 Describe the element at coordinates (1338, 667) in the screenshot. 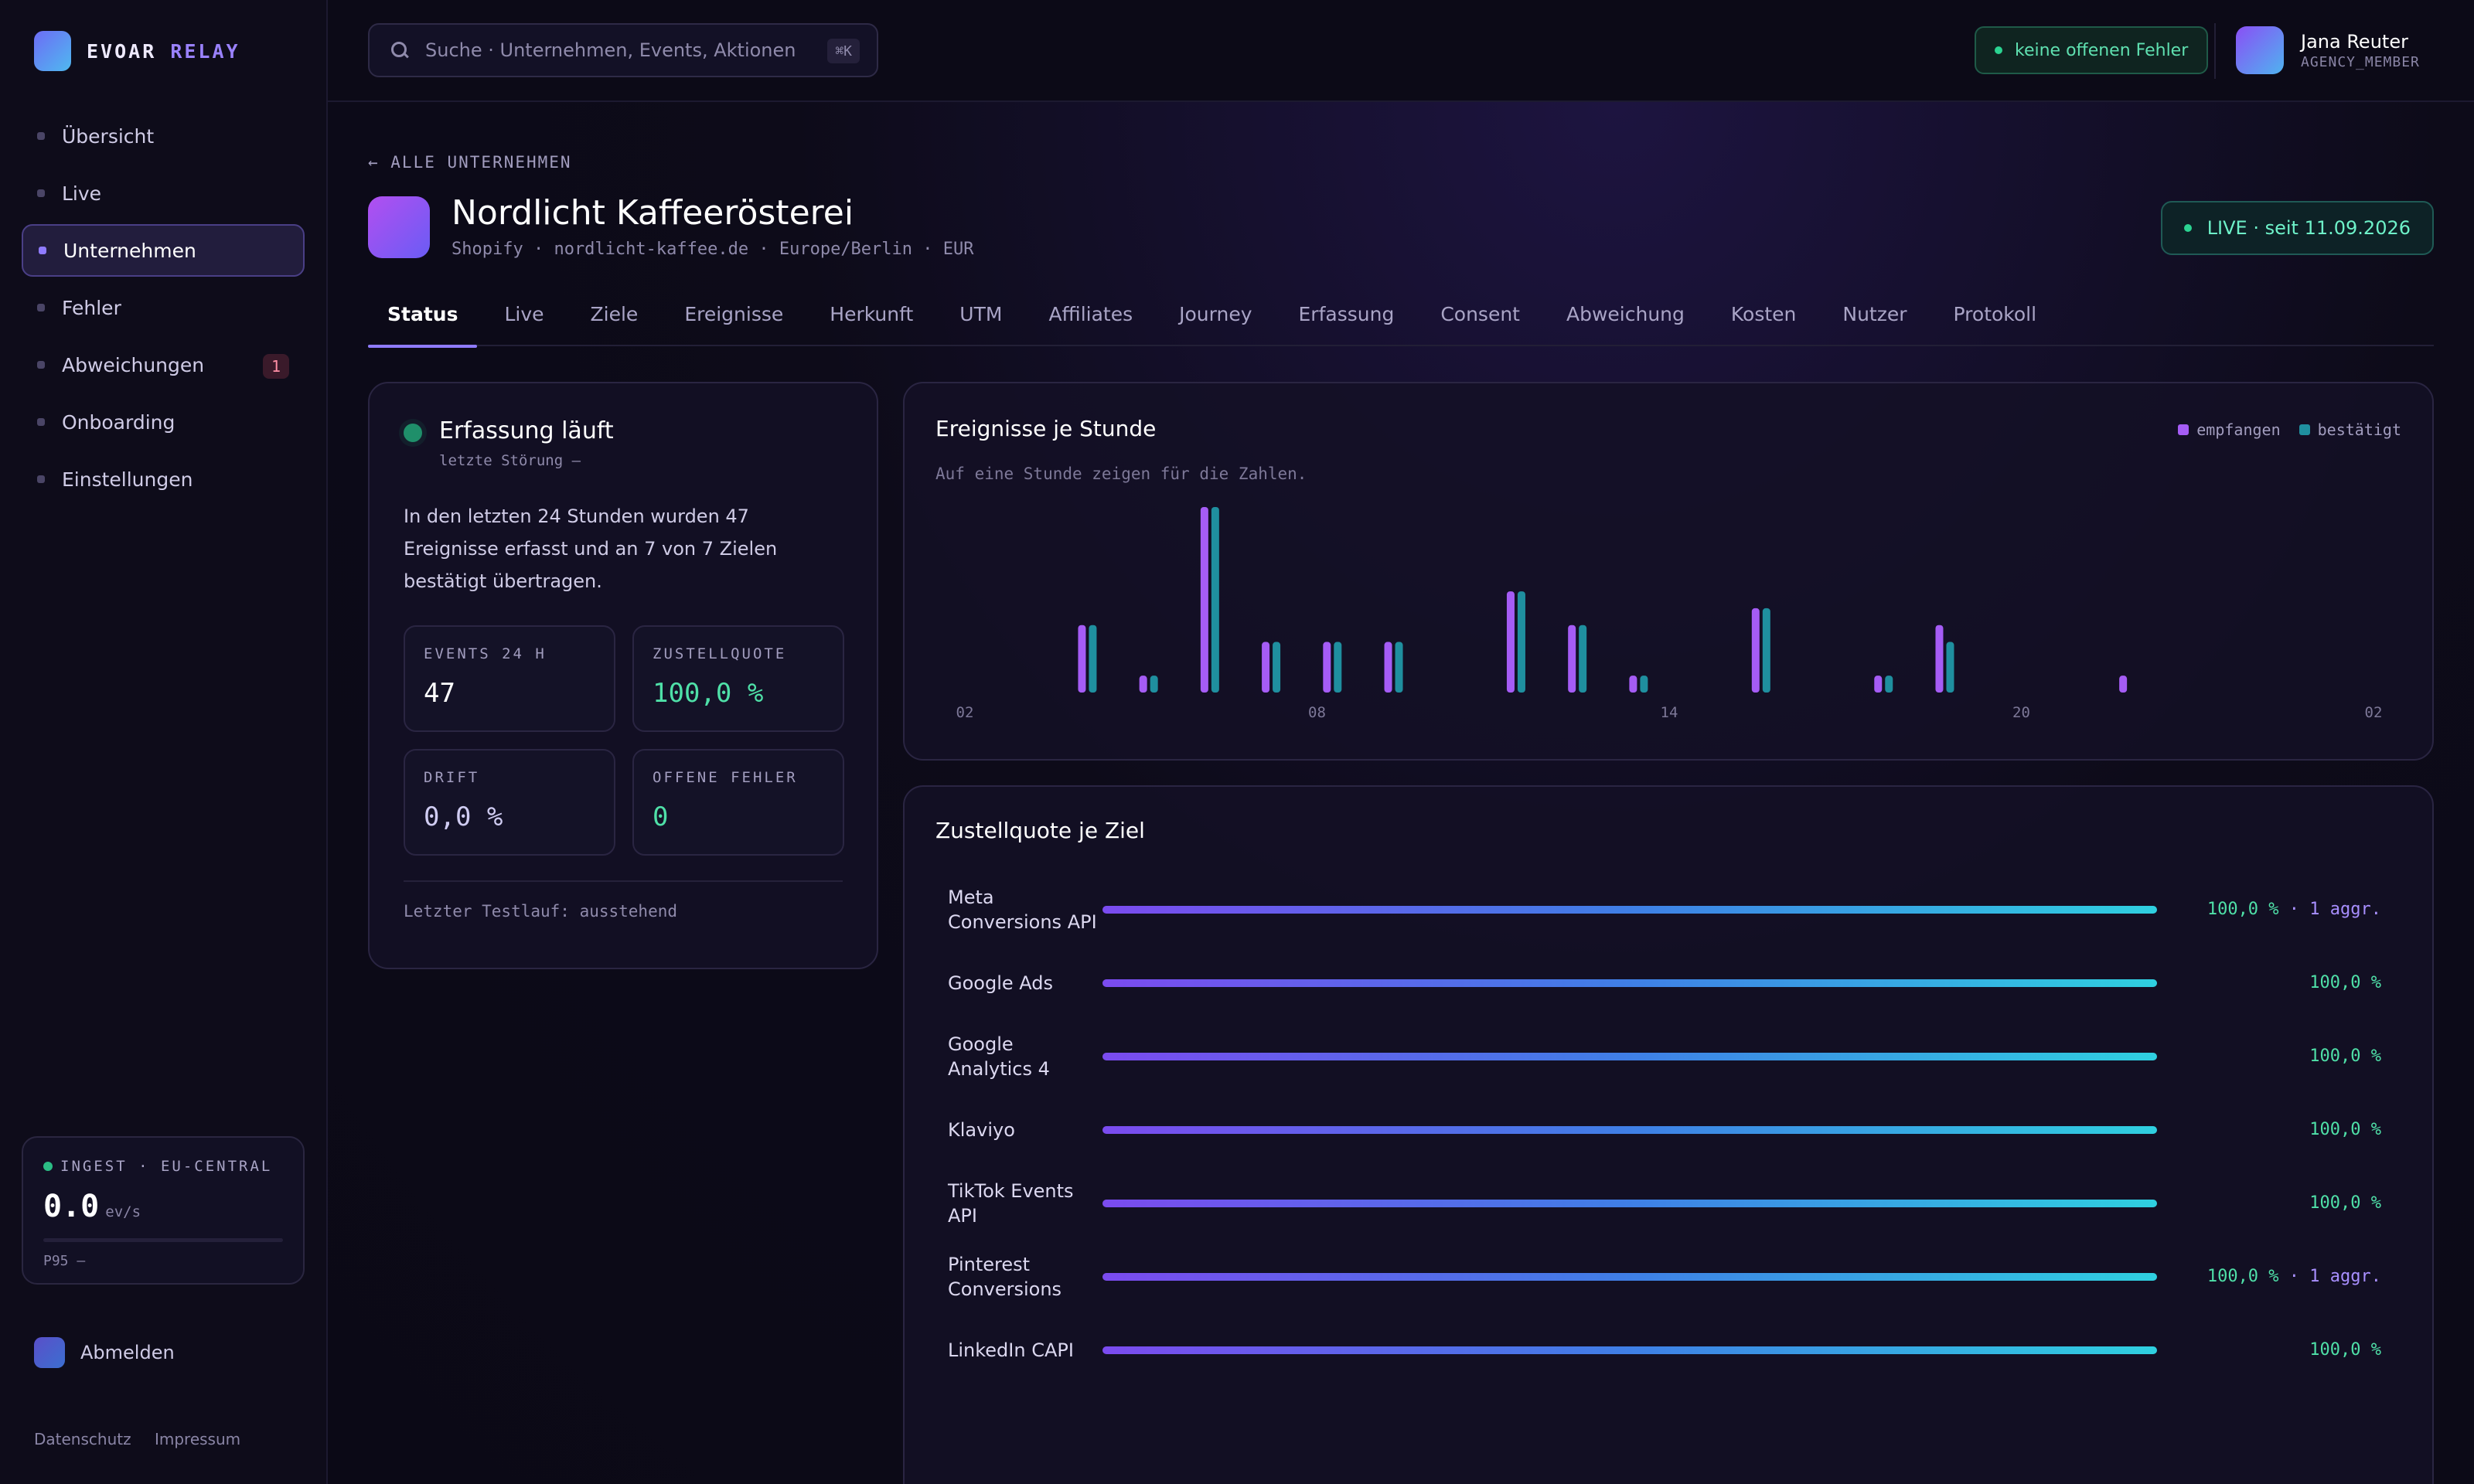

I see `bar-bestätigt-08` at that location.